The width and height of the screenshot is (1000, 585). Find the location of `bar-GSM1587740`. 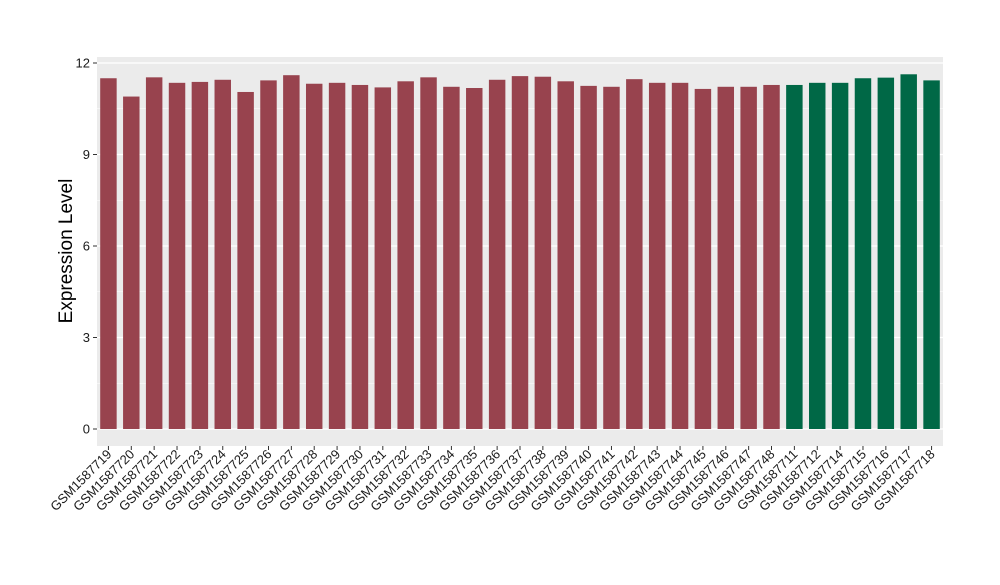

bar-GSM1587740 is located at coordinates (588, 257).